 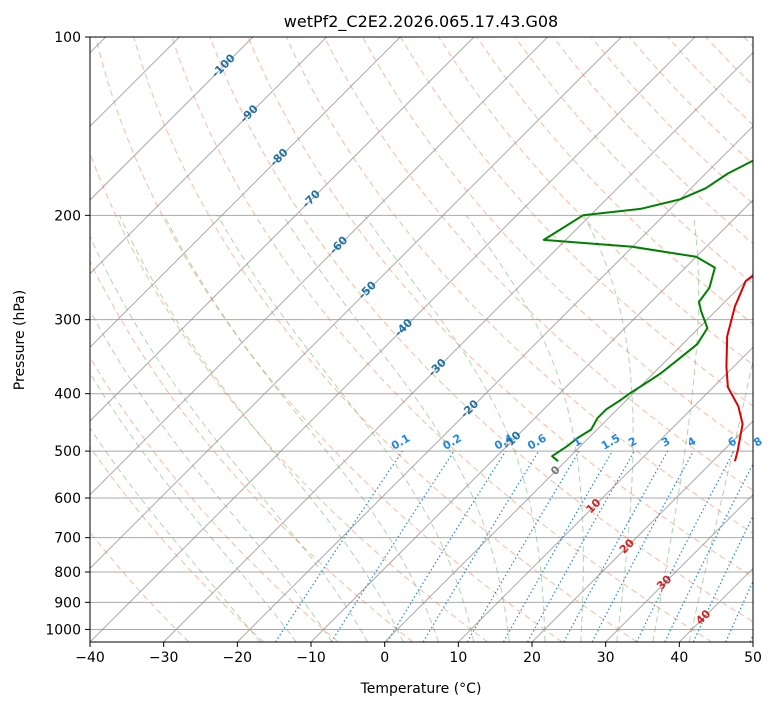 What do you see at coordinates (753, 658) in the screenshot?
I see `x-tick-label: 50` at bounding box center [753, 658].